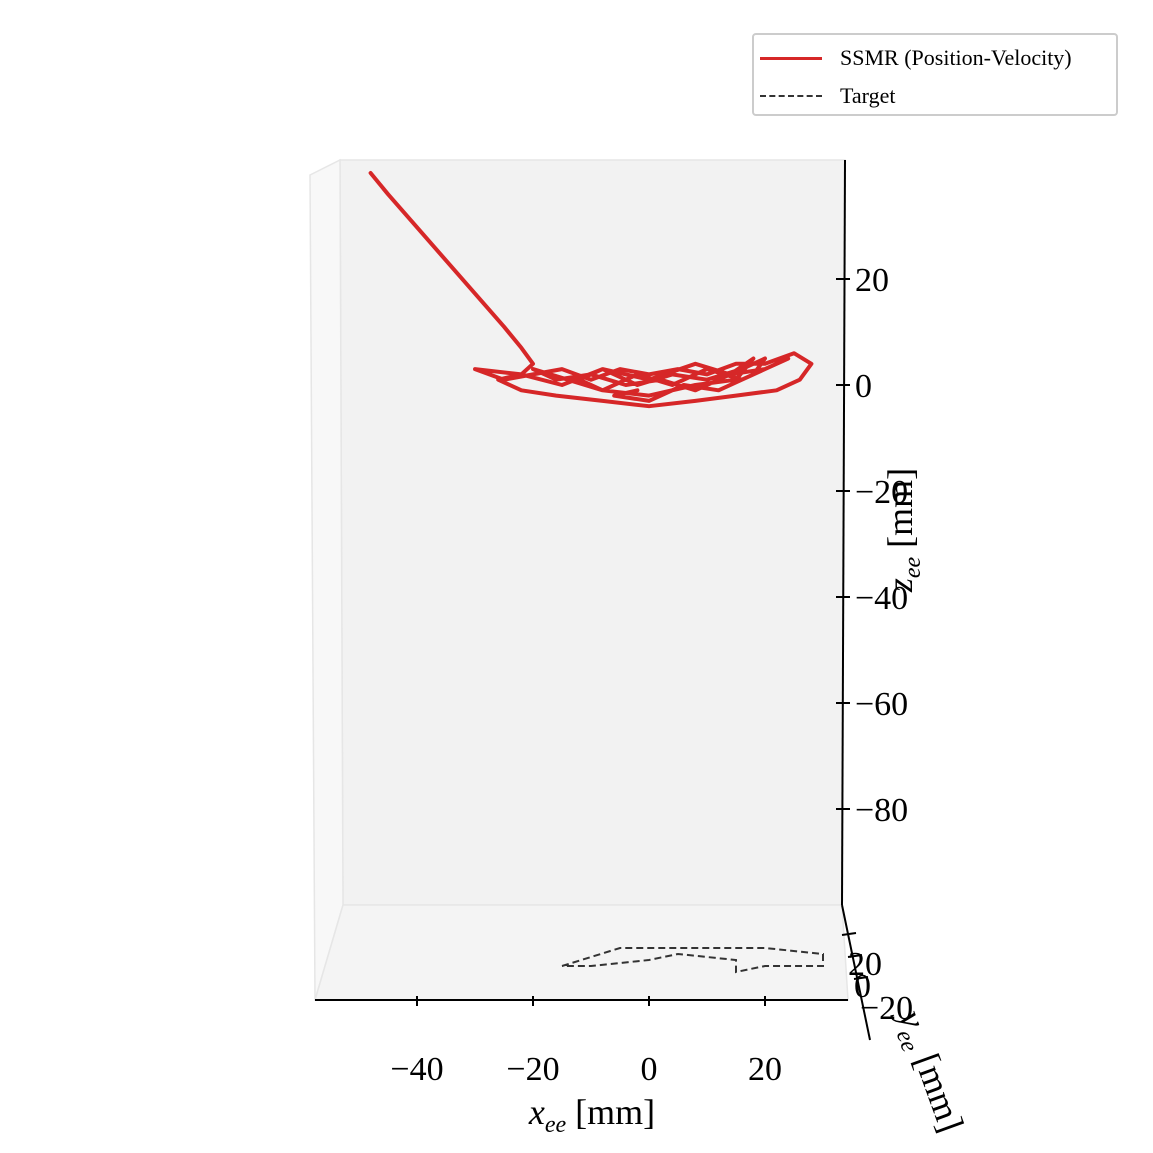  What do you see at coordinates (326, 579) in the screenshot?
I see `left-pane` at bounding box center [326, 579].